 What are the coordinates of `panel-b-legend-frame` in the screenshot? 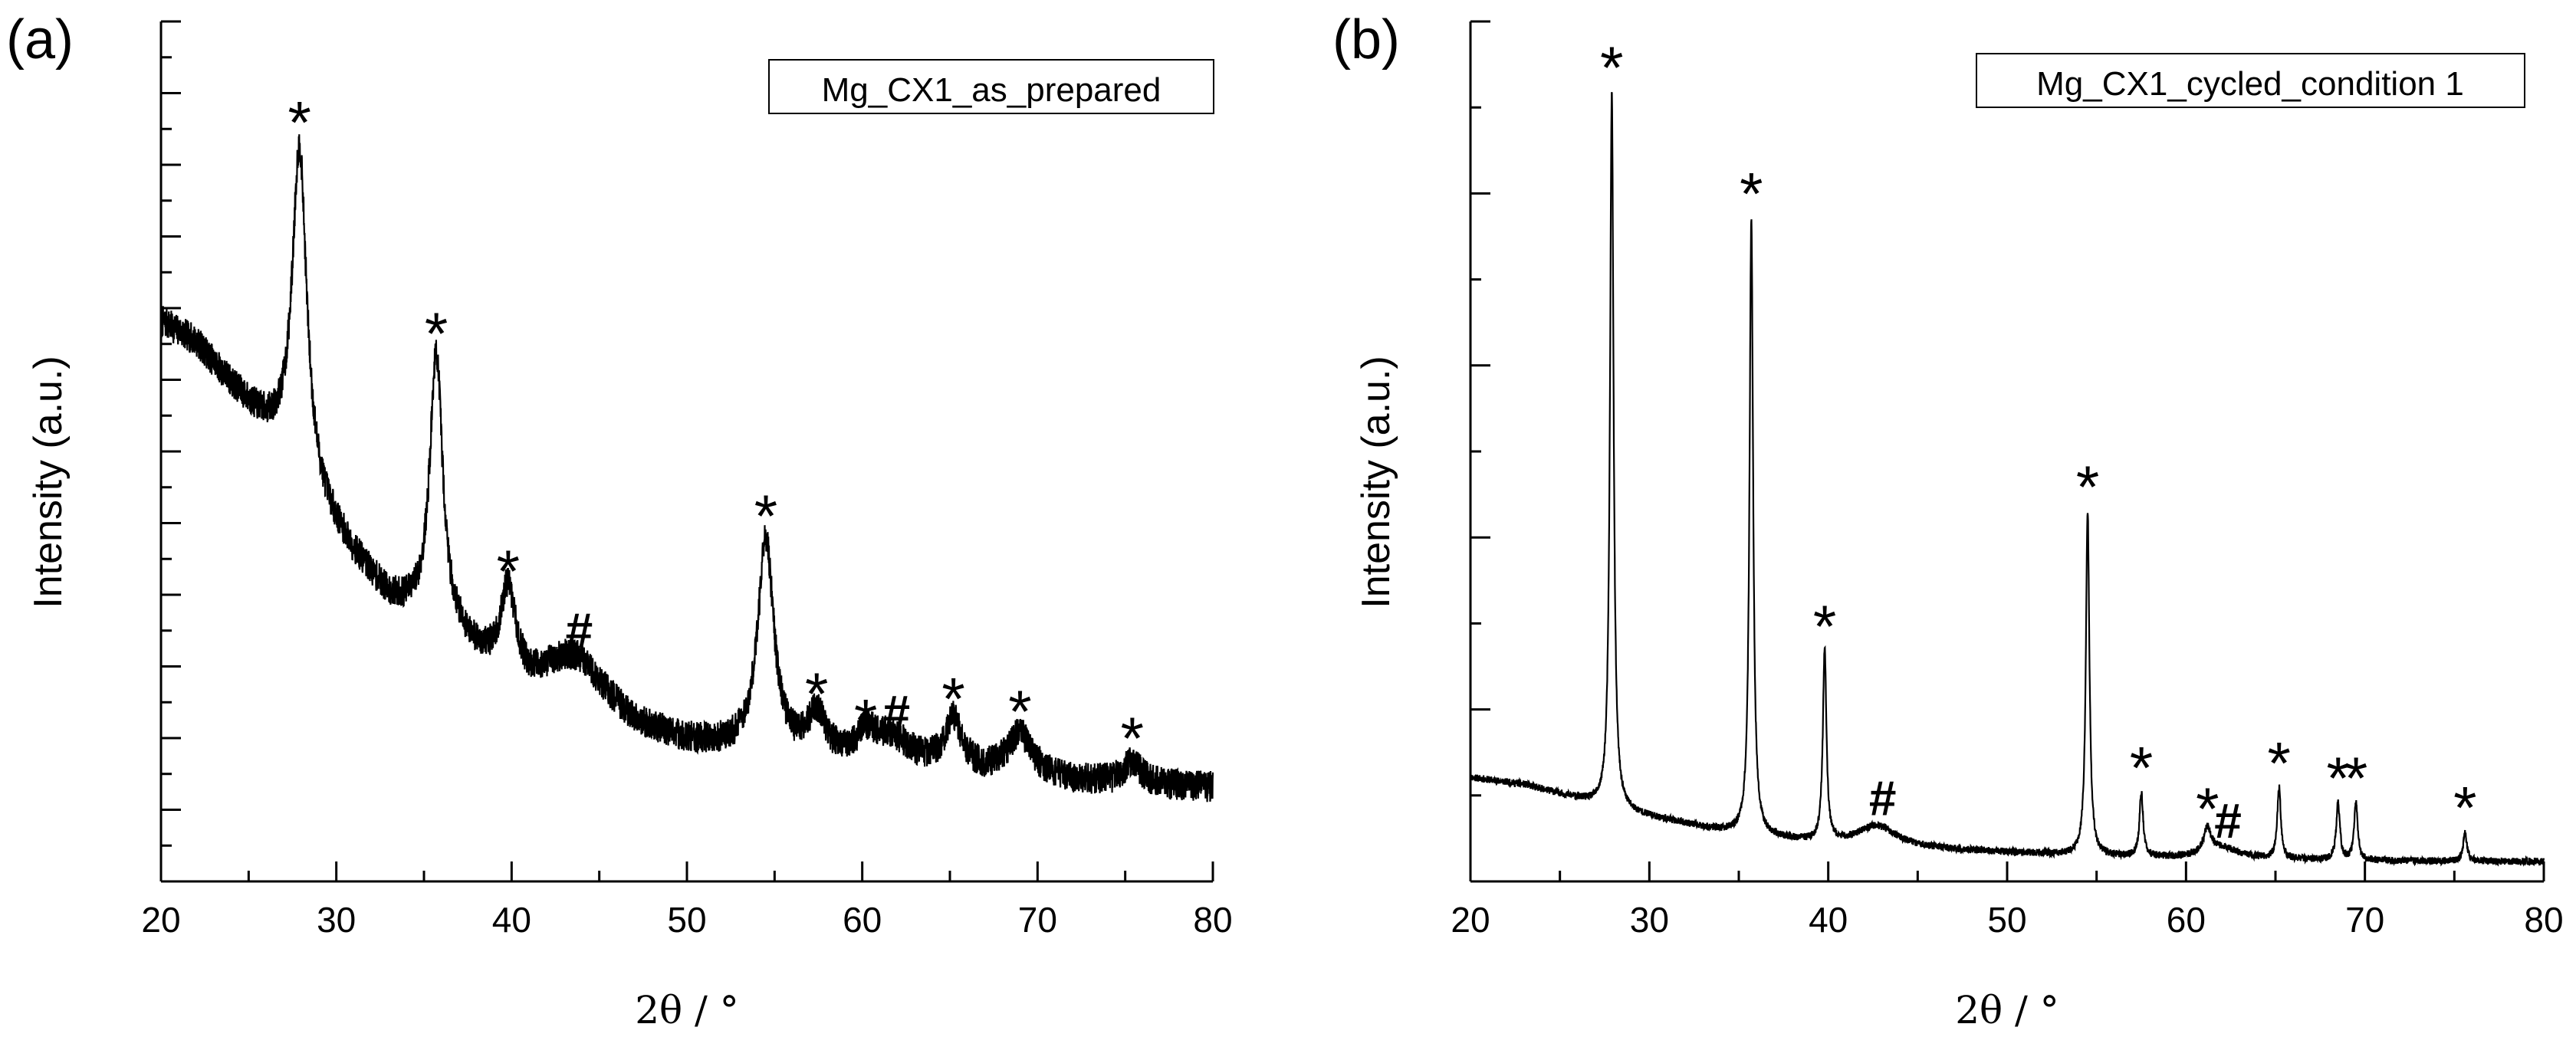 It's located at (2250, 81).